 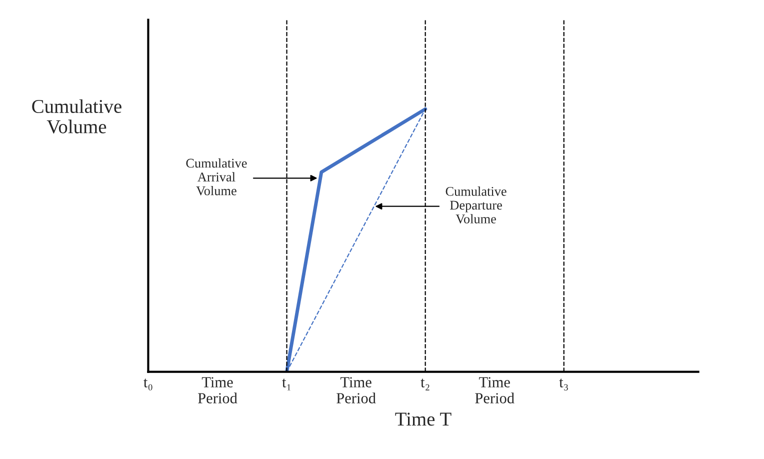 What do you see at coordinates (476, 205) in the screenshot?
I see `annotation: Cumulative Departure Volume` at bounding box center [476, 205].